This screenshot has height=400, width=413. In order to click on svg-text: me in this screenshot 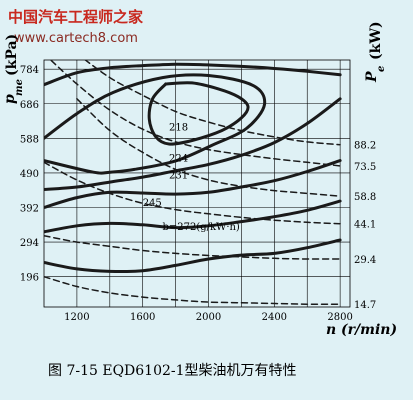, I will do `click(19, 87)`.